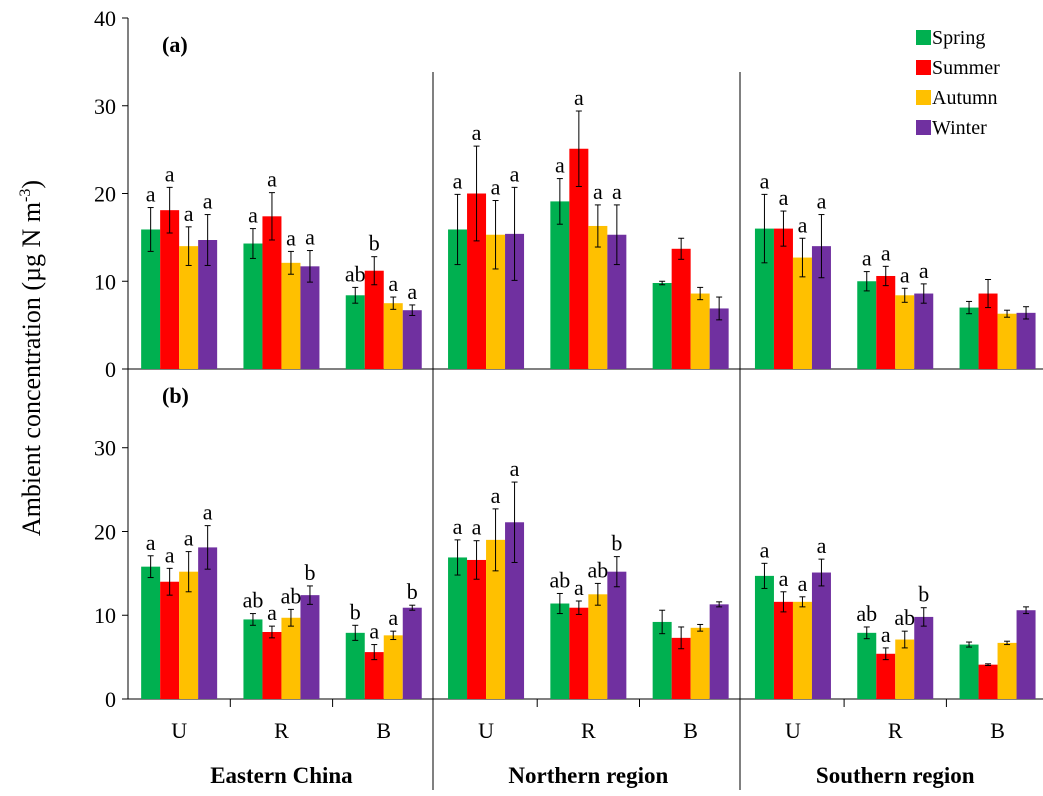 The height and width of the screenshot is (796, 1043). What do you see at coordinates (31, 358) in the screenshot?
I see `y-axis-title: Ambient concentration (µg N m-3)` at bounding box center [31, 358].